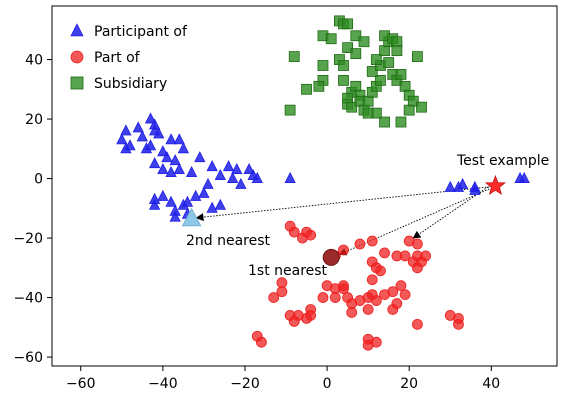 Image resolution: width=561 pixels, height=394 pixels. What do you see at coordinates (129, 57) in the screenshot?
I see `legend: Participant of Part of Subsidiary` at bounding box center [129, 57].